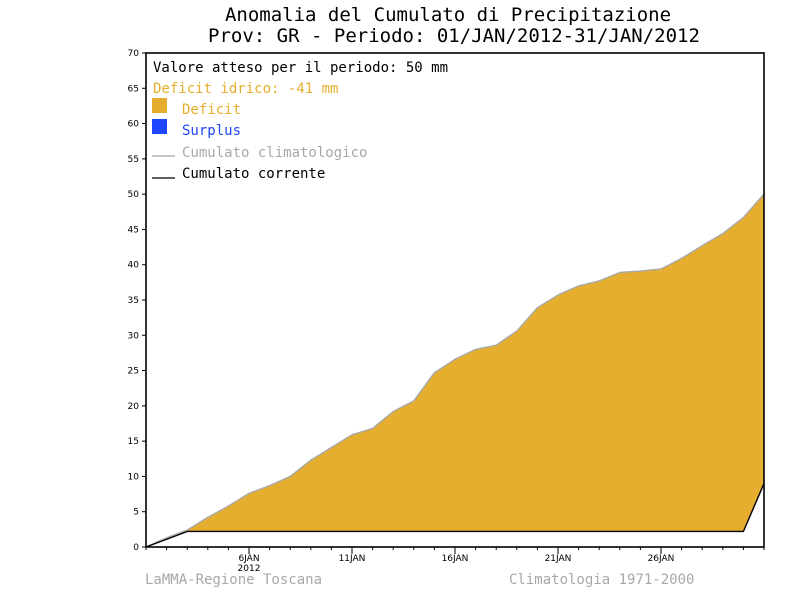 Image resolution: width=800 pixels, height=600 pixels. What do you see at coordinates (661, 559) in the screenshot?
I see `x-tick-label: 26JAN` at bounding box center [661, 559].